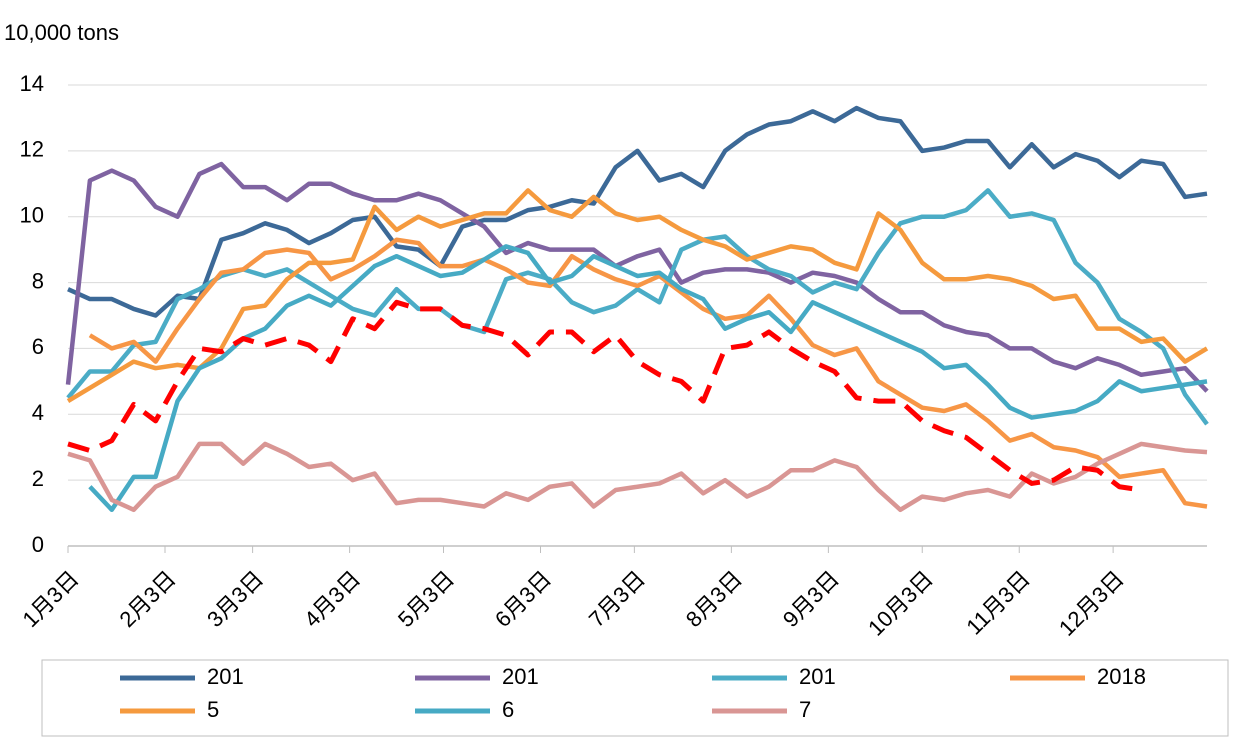  I want to click on y-tick-label: 4, so click(38, 412).